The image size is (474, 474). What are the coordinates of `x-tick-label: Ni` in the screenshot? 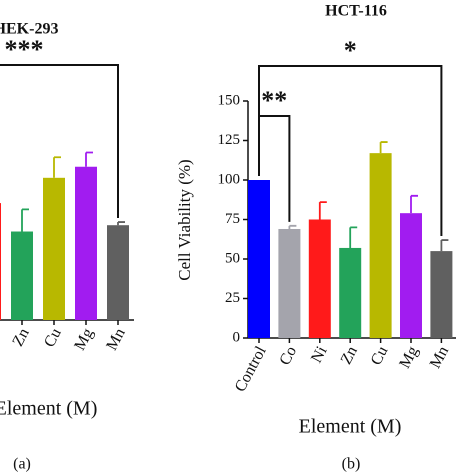 It's located at (319, 354).